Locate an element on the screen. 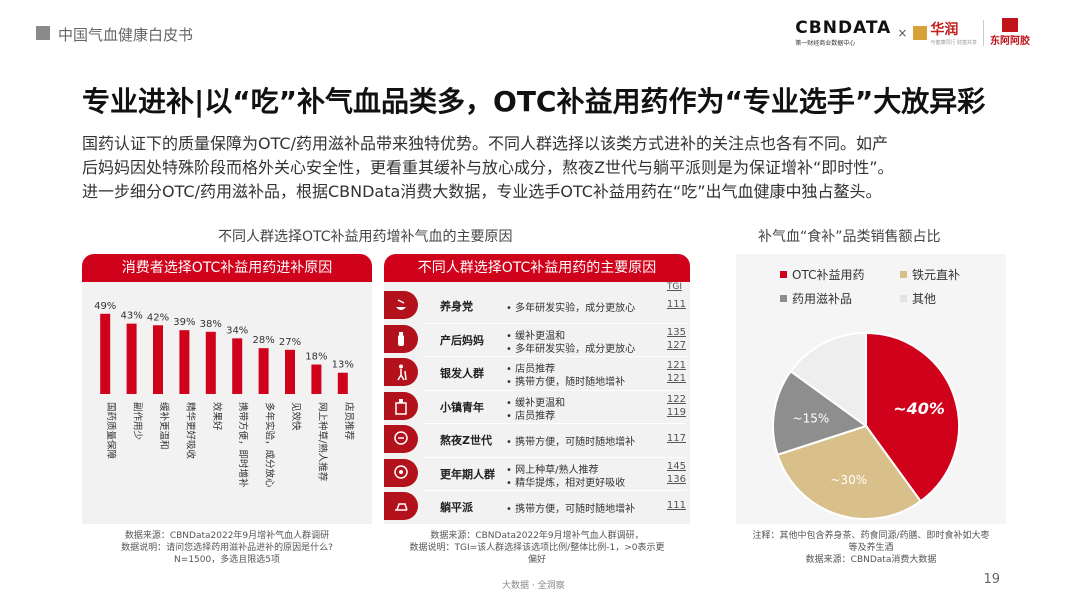  group-name: 养身党 is located at coordinates (456, 306).